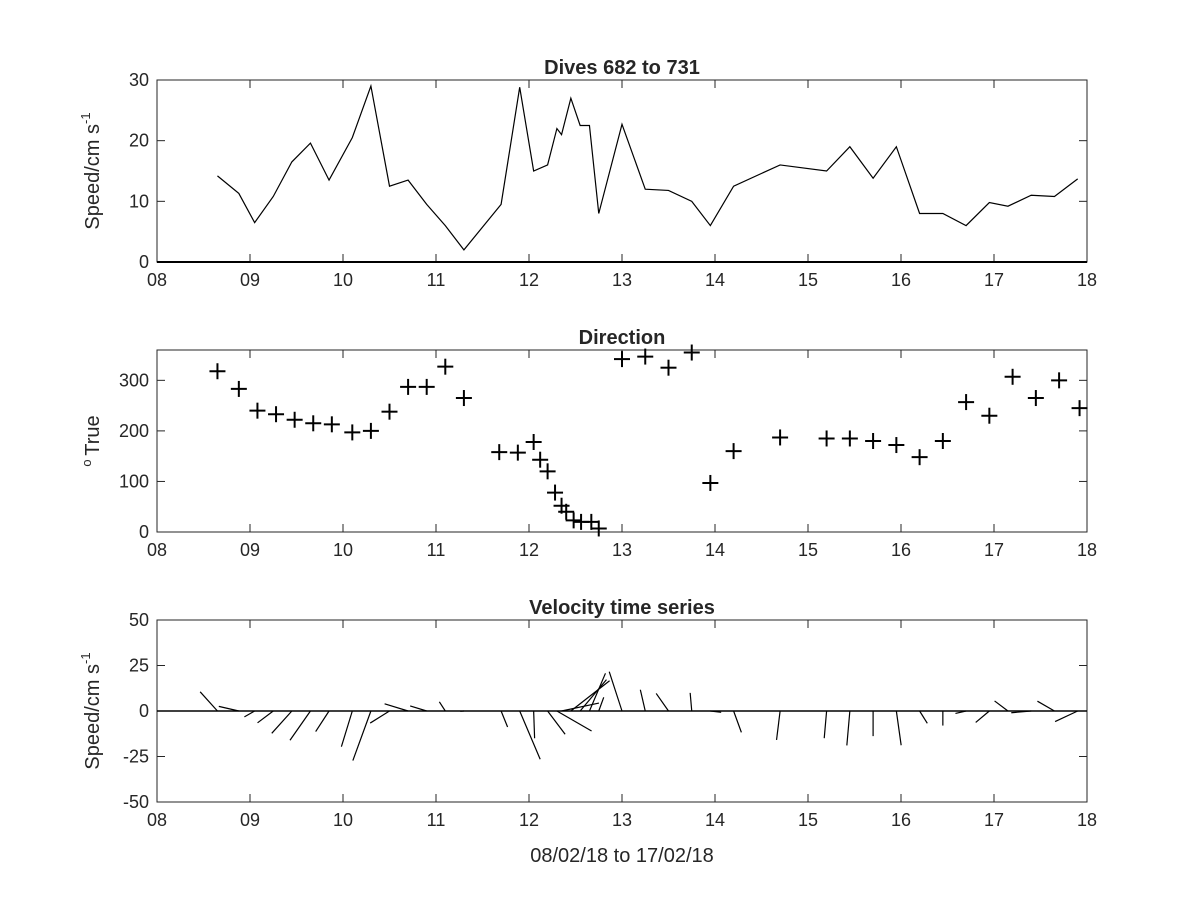 Image resolution: width=1200 pixels, height=900 pixels. I want to click on y-tick-label: 50, so click(139, 620).